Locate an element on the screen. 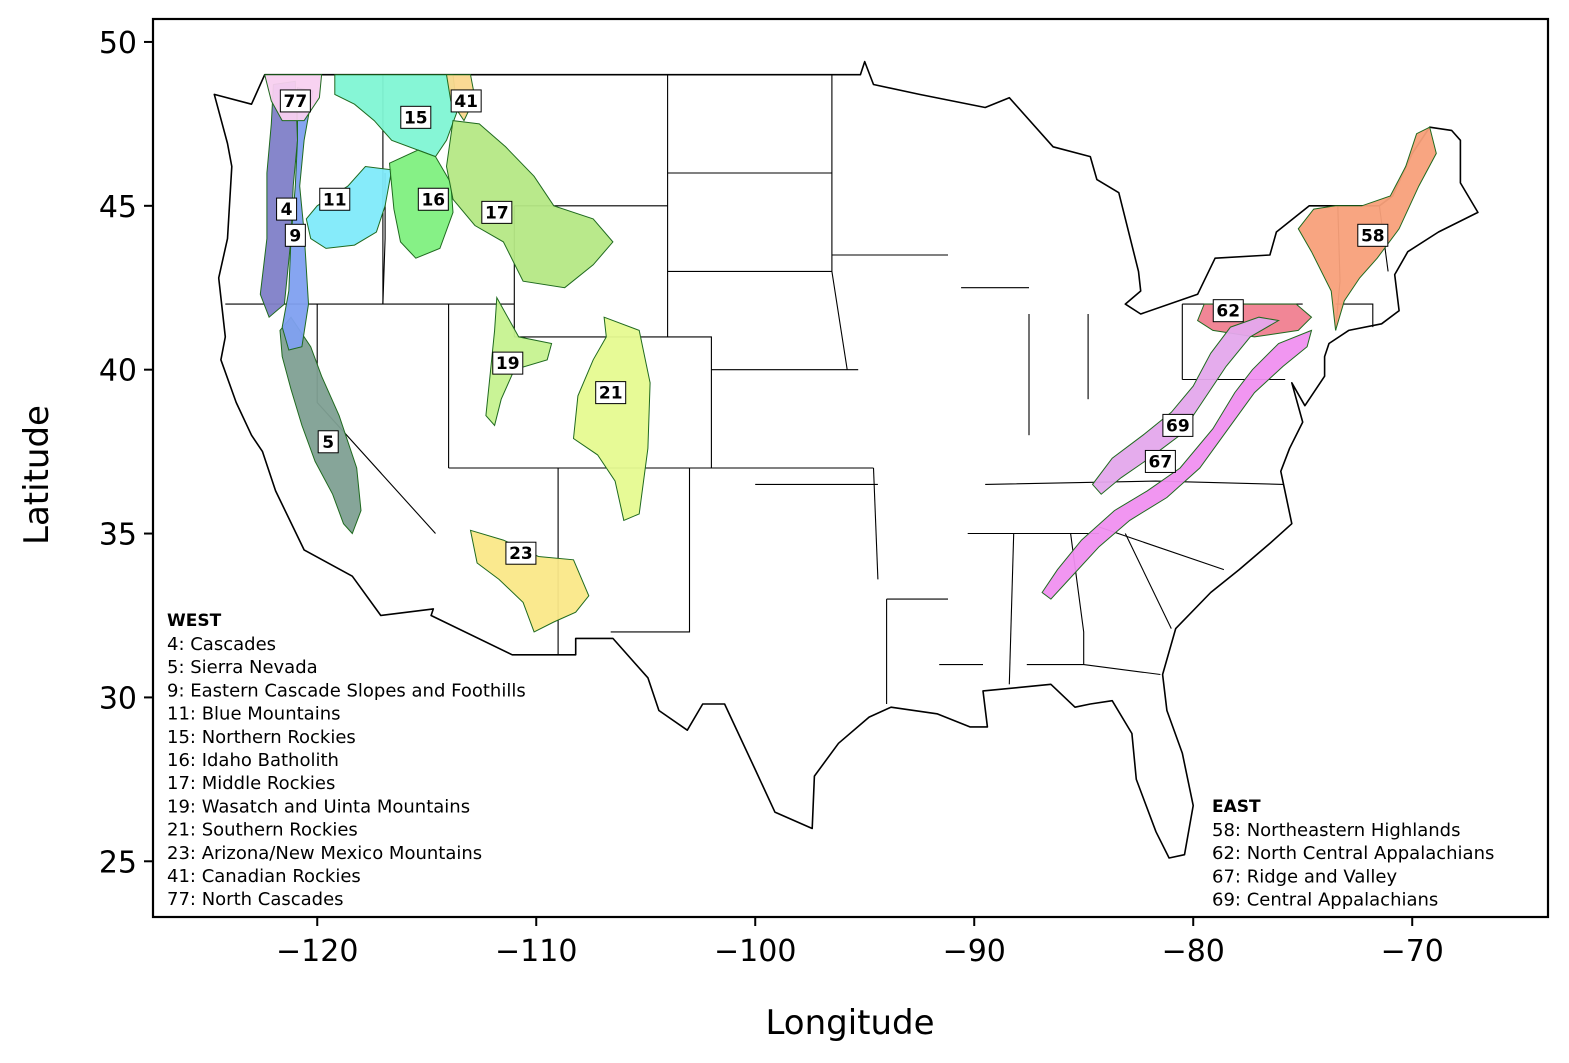 The height and width of the screenshot is (1063, 1569). x-tick-label: −100 is located at coordinates (755, 951).